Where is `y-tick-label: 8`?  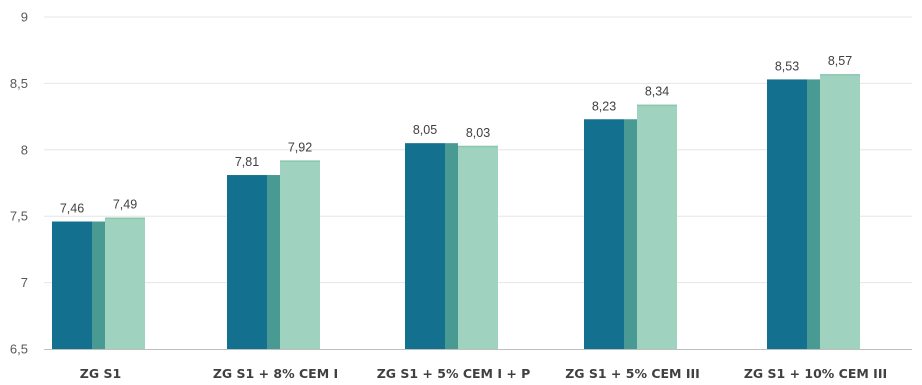 y-tick-label: 8 is located at coordinates (24, 149).